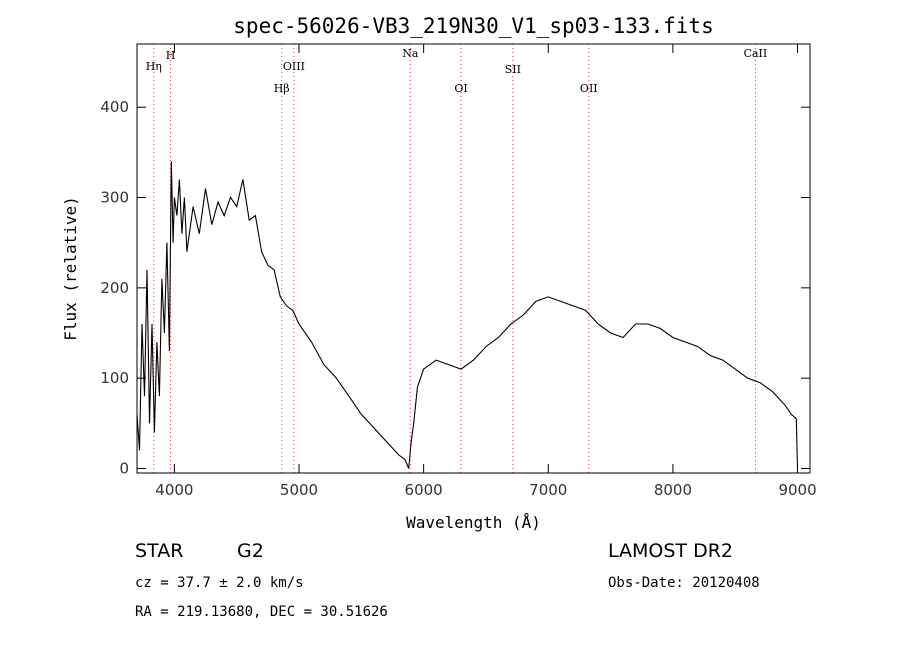 The width and height of the screenshot is (900, 650). What do you see at coordinates (299, 490) in the screenshot?
I see `x-tick-label: 5000` at bounding box center [299, 490].